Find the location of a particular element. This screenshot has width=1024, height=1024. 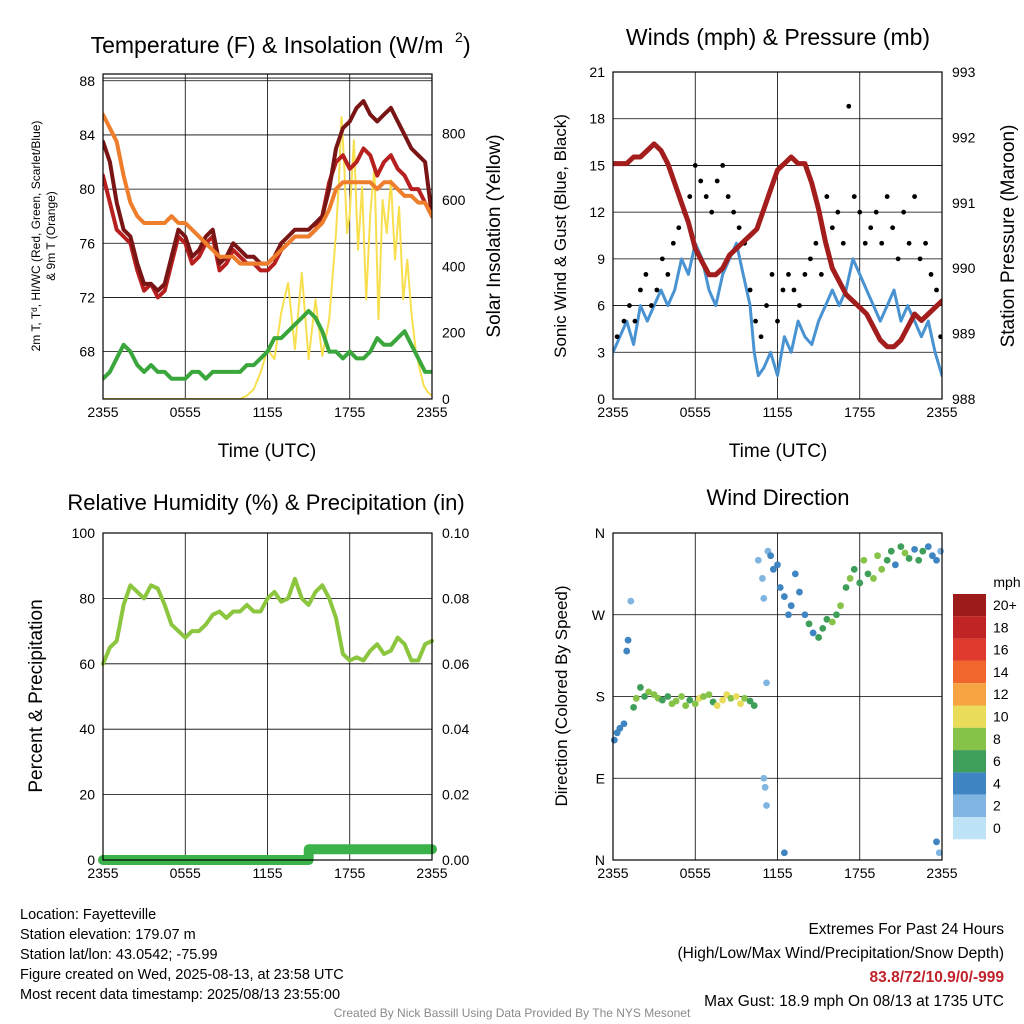

y-tick-label: 40 is located at coordinates (87, 729).